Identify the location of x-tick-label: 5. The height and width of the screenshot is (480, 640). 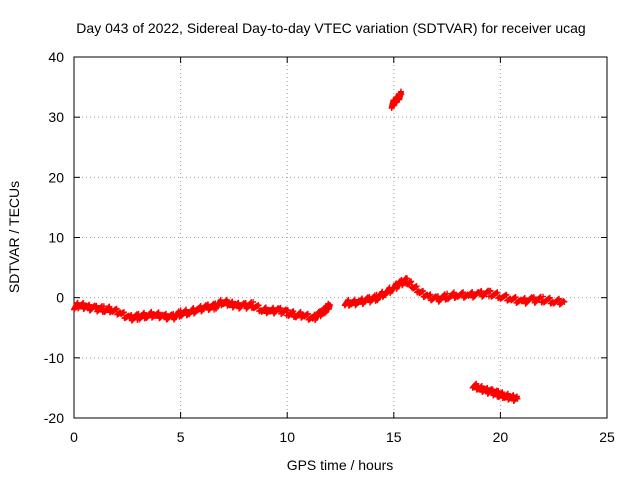
(181, 437).